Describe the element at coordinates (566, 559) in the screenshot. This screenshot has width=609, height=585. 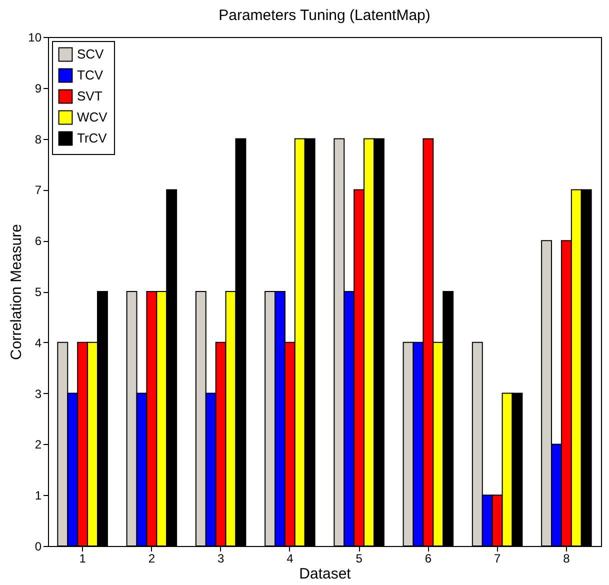
I see `x-tick-label: 8` at that location.